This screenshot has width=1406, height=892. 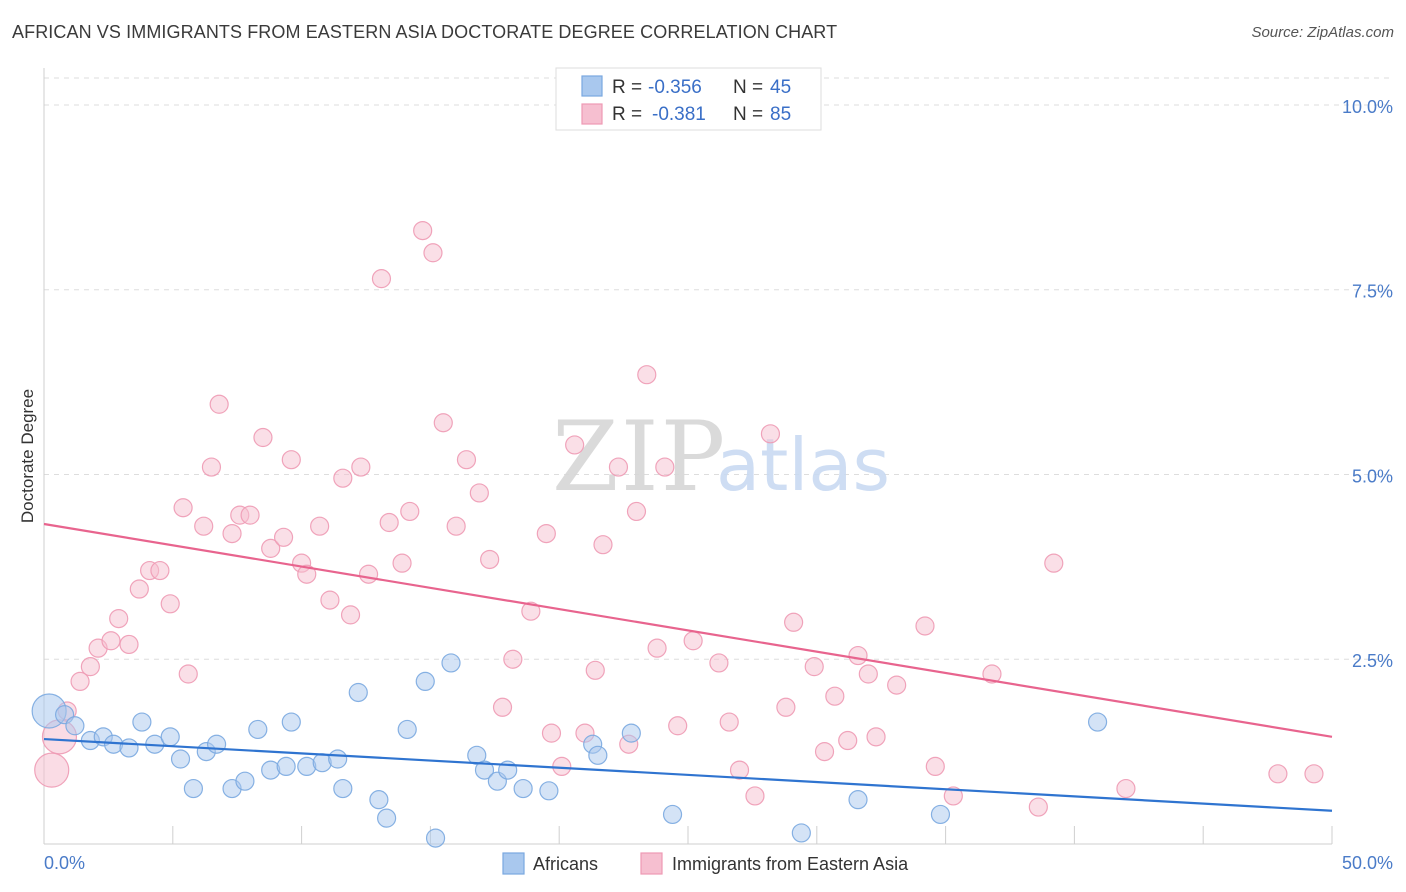 I want to click on legend-swatch-immigrants, so click(x=651, y=863).